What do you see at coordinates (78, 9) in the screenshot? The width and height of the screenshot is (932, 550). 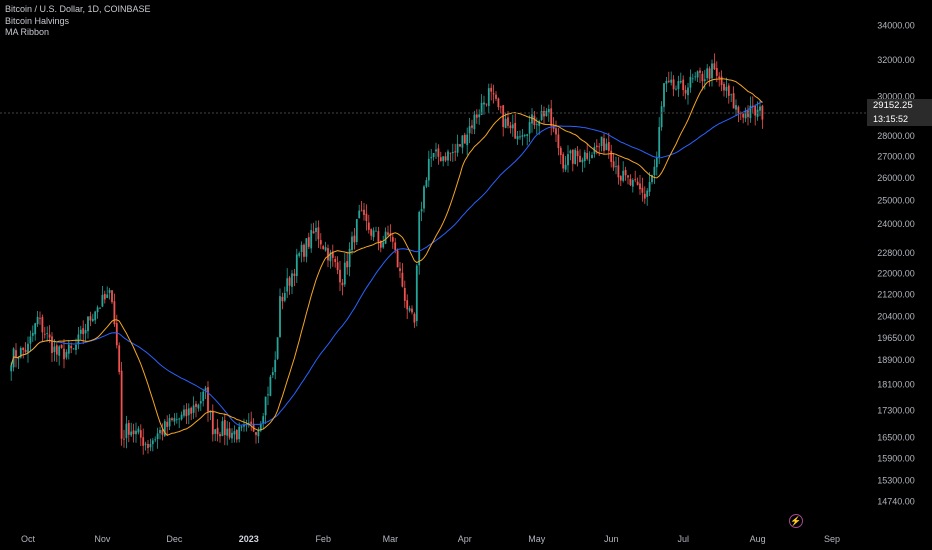 I see `symbol-label: Bitcoin / U.S. Dollar, 1D, COINBASE` at bounding box center [78, 9].